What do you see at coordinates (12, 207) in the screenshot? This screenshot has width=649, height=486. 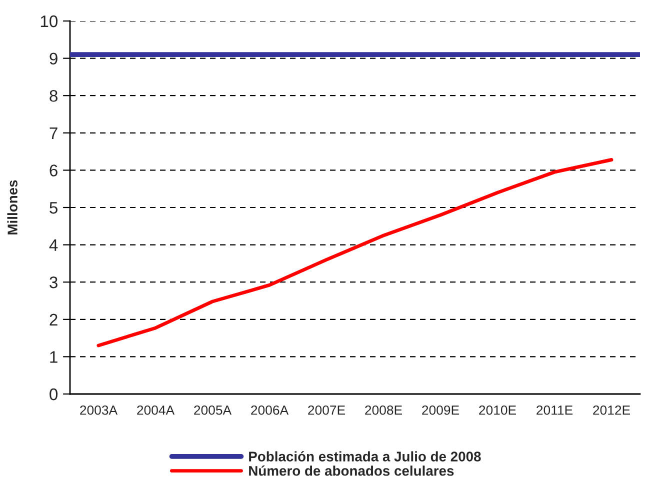 I see `y-axis-title: Millones` at bounding box center [12, 207].